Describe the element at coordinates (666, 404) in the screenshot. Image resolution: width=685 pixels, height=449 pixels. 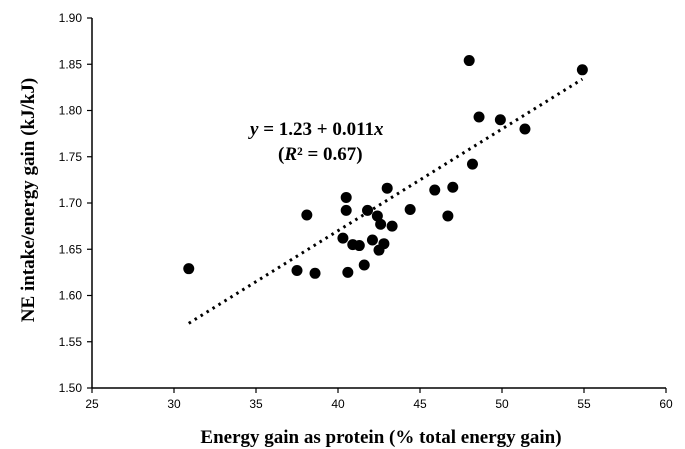
I see `x-tick-label: 60` at that location.